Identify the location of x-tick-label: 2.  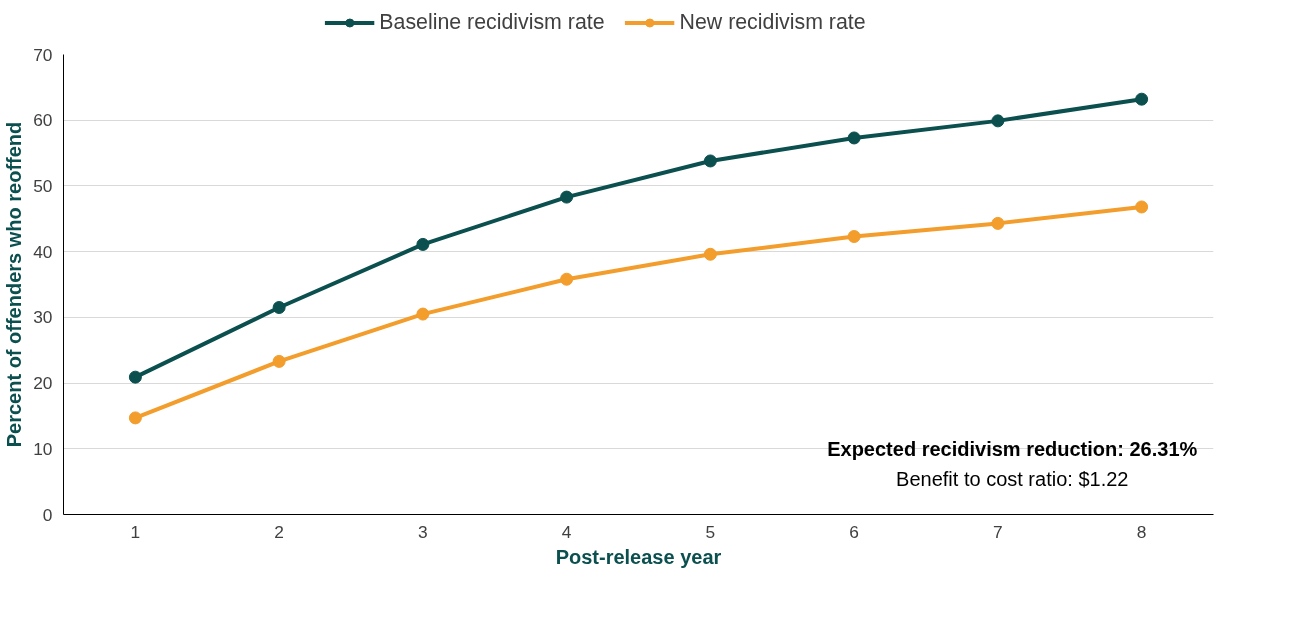
(279, 531).